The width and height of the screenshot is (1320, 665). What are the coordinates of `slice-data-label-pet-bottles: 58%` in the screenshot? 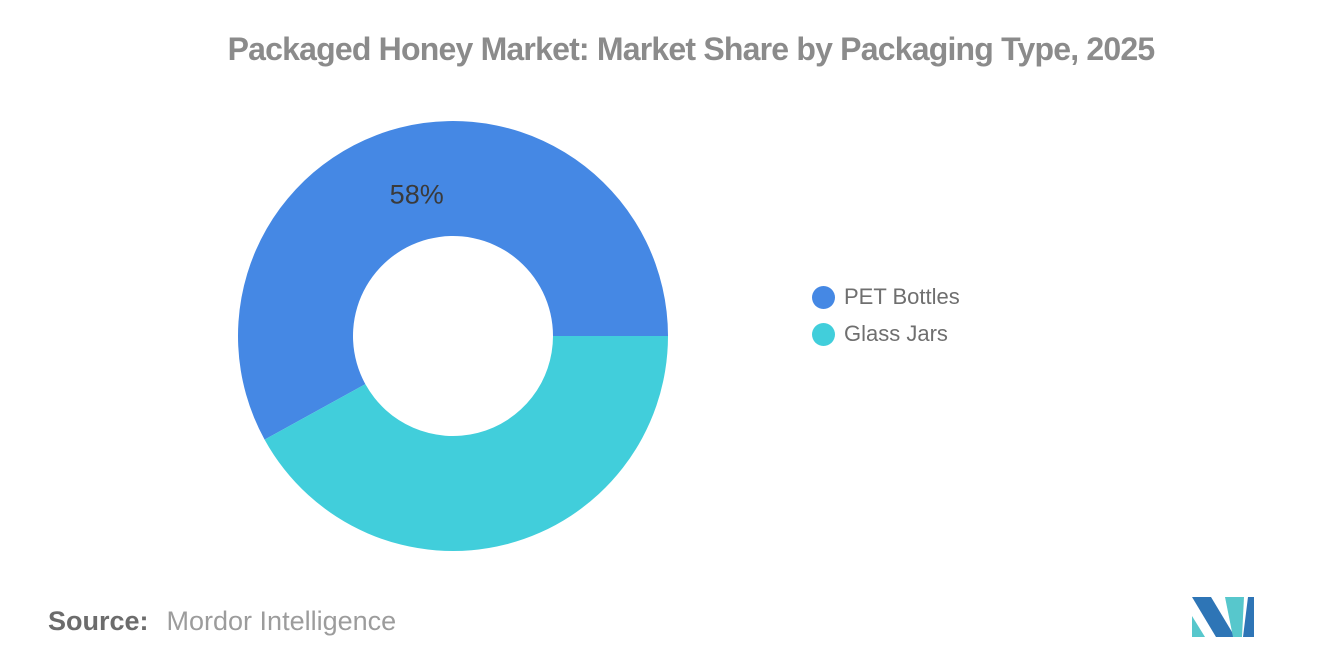 It's located at (417, 195).